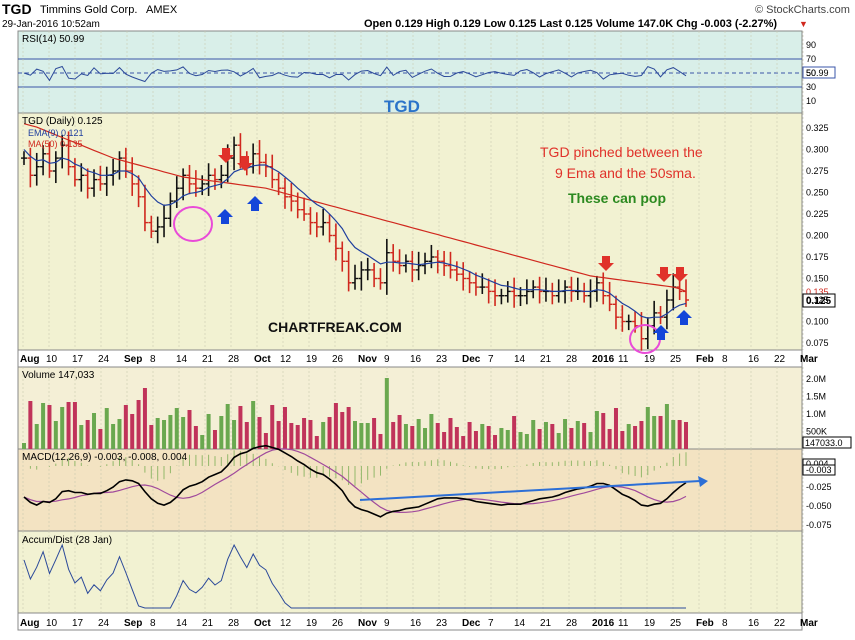  What do you see at coordinates (621, 152) in the screenshot?
I see `annotation-line-1: TGD pinched between the` at bounding box center [621, 152].